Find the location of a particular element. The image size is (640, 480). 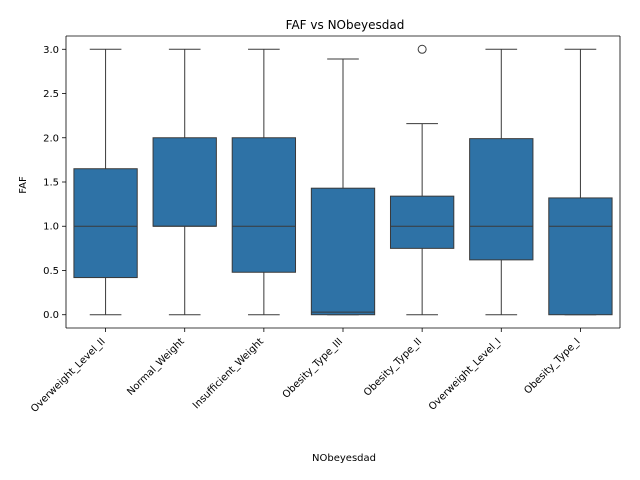

x-tick-label: Obesity_Type_II is located at coordinates (393, 367).